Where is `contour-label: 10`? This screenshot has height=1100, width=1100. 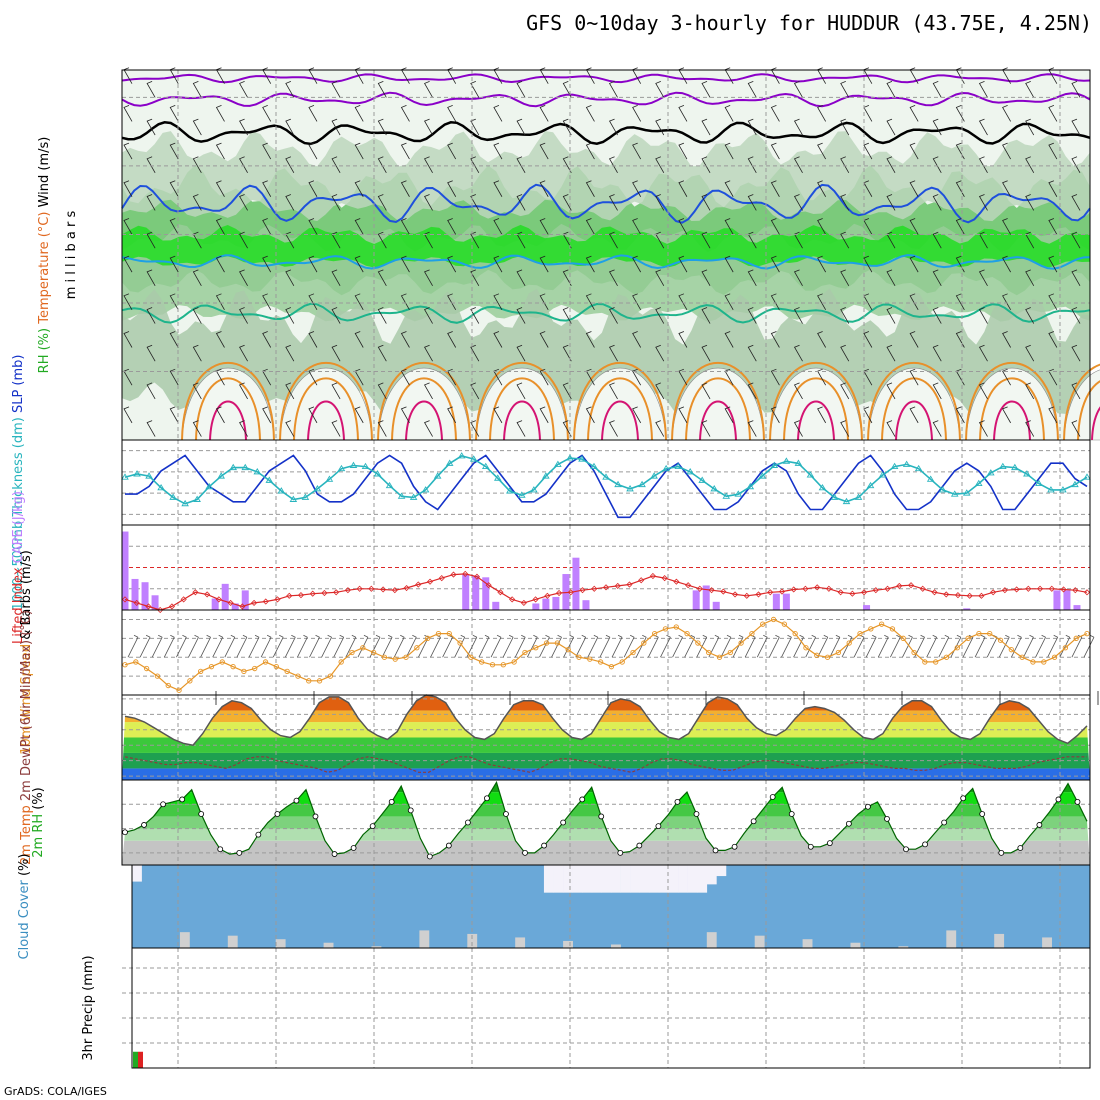
contour-label: 10 is located at coordinates (9, 2).